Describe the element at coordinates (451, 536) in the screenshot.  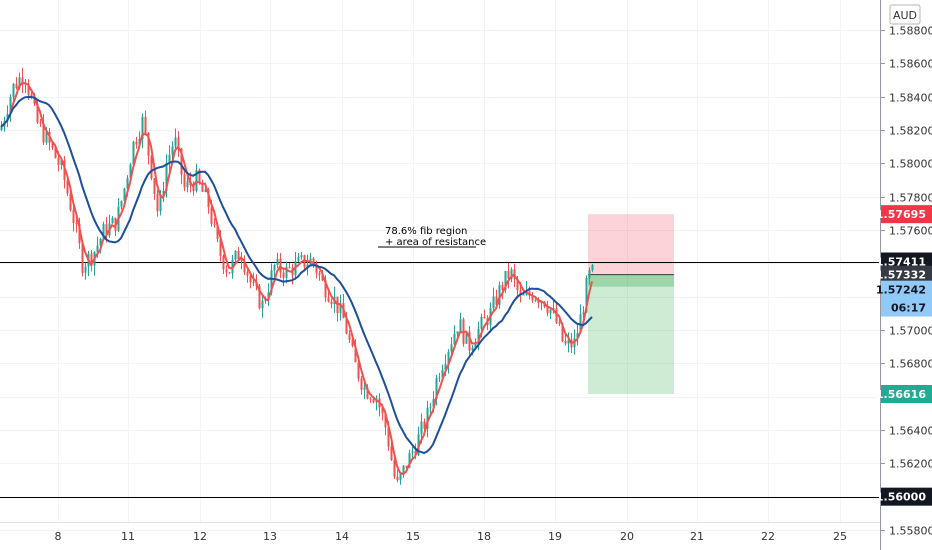
I see `time-axis-labels: 8 11 12 13 14 15 18 19 20 21 22 25` at that location.